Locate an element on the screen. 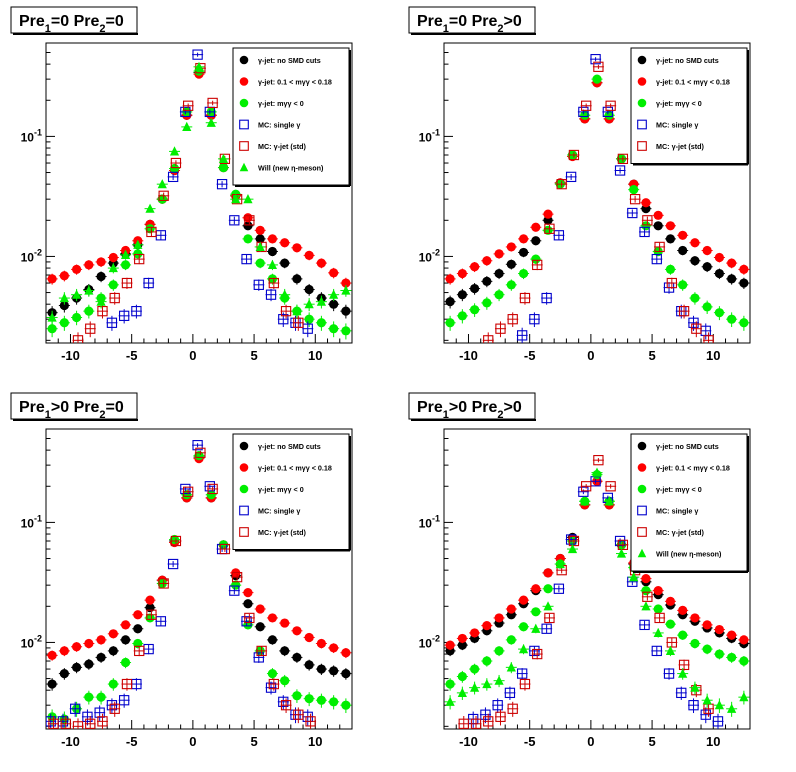  x-tick-label: -5 is located at coordinates (132, 741).